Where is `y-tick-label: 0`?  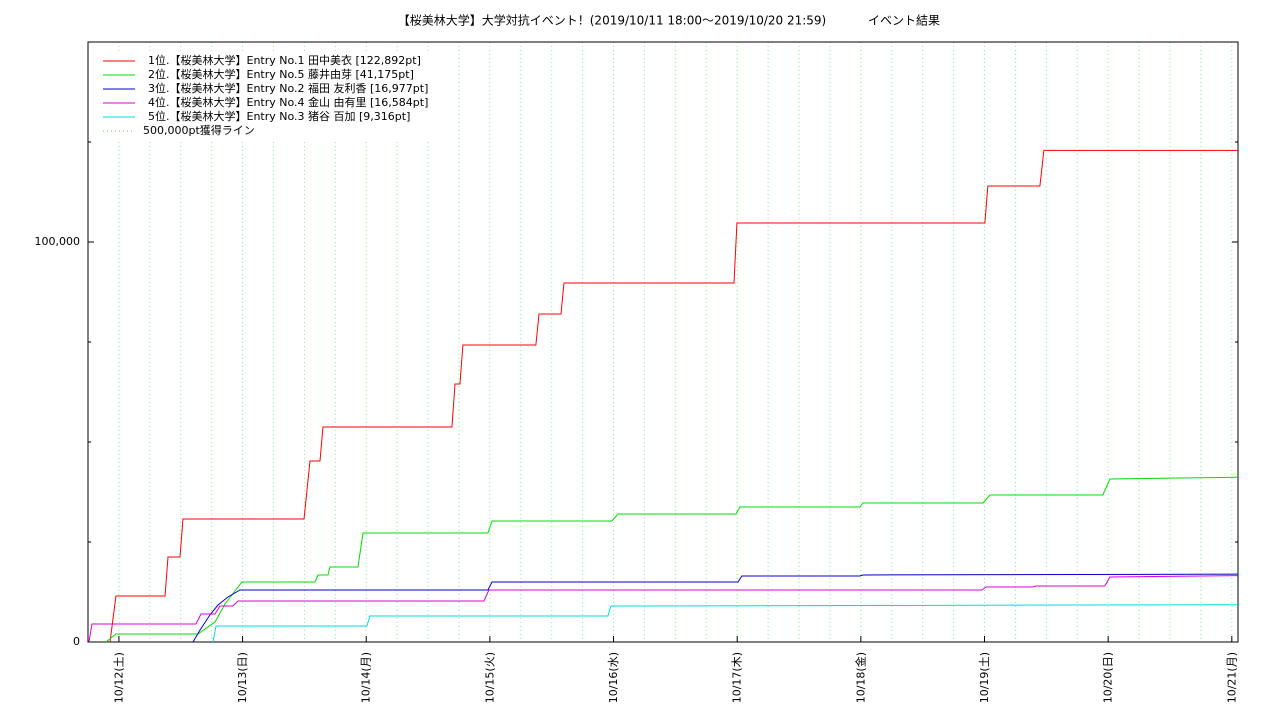
y-tick-label: 0 is located at coordinates (76, 641).